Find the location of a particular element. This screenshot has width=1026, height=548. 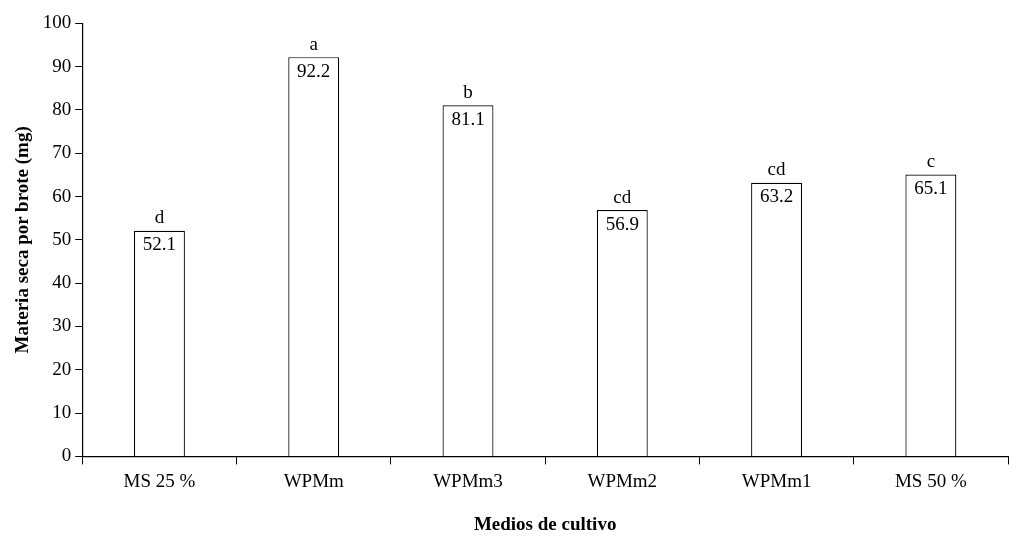

y-tick-label: 10 is located at coordinates (62, 412).